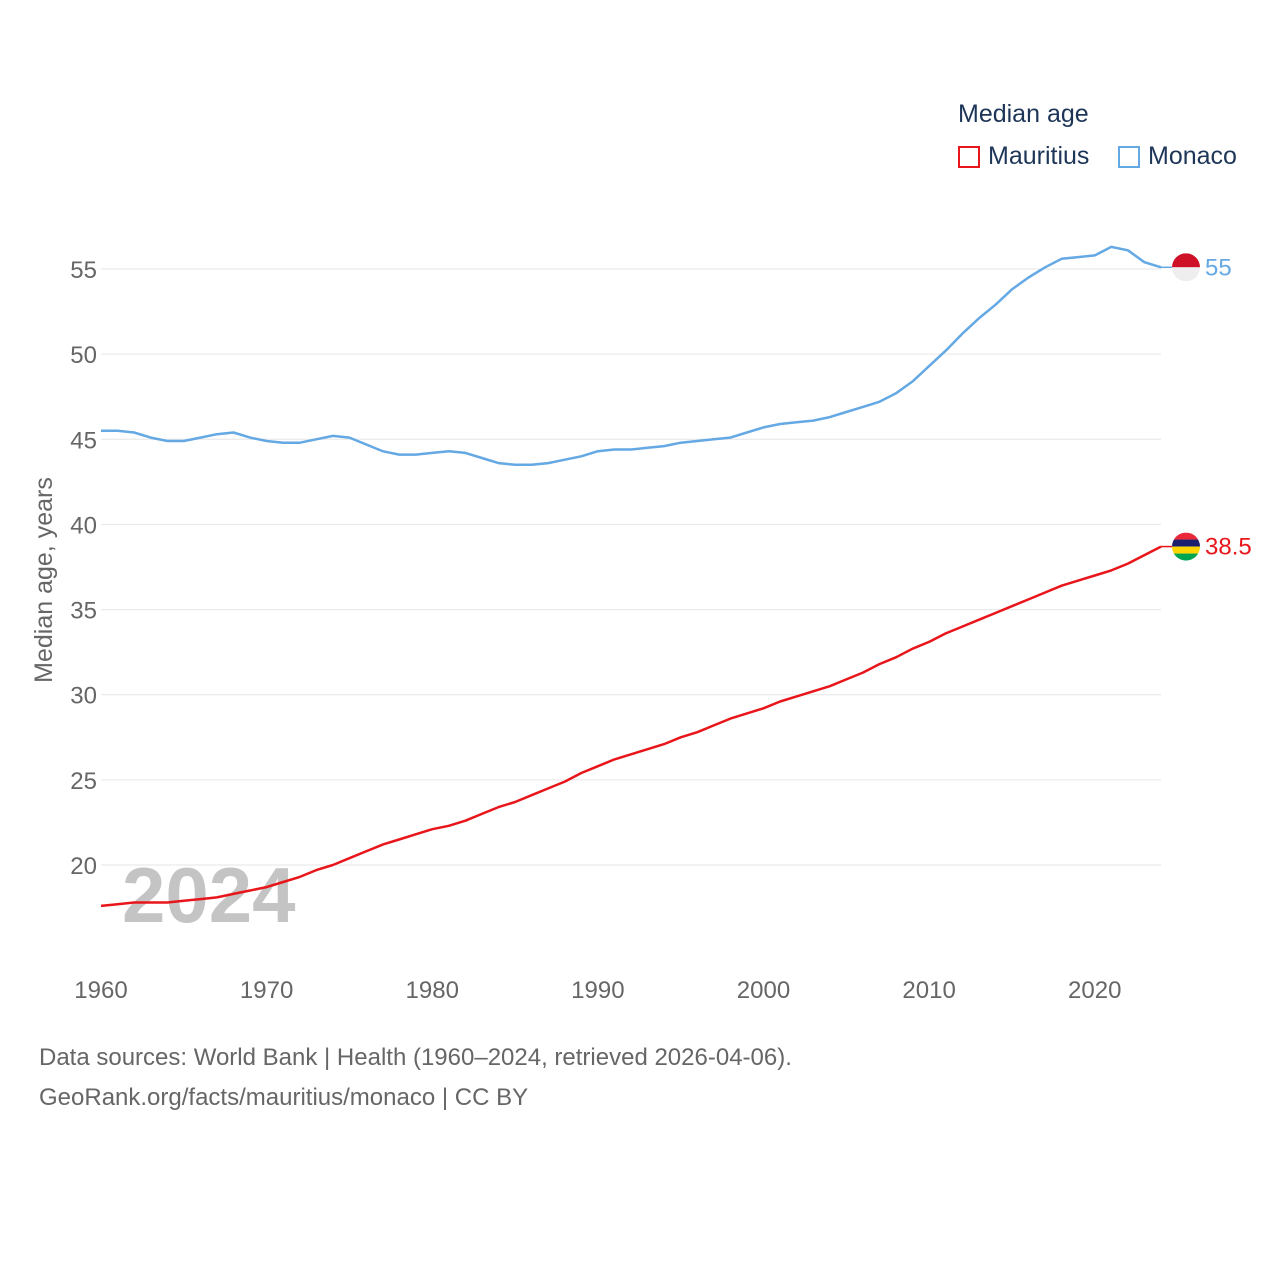 The height and width of the screenshot is (1280, 1280). What do you see at coordinates (1218, 267) in the screenshot?
I see `series-end-label-monaco: 55` at bounding box center [1218, 267].